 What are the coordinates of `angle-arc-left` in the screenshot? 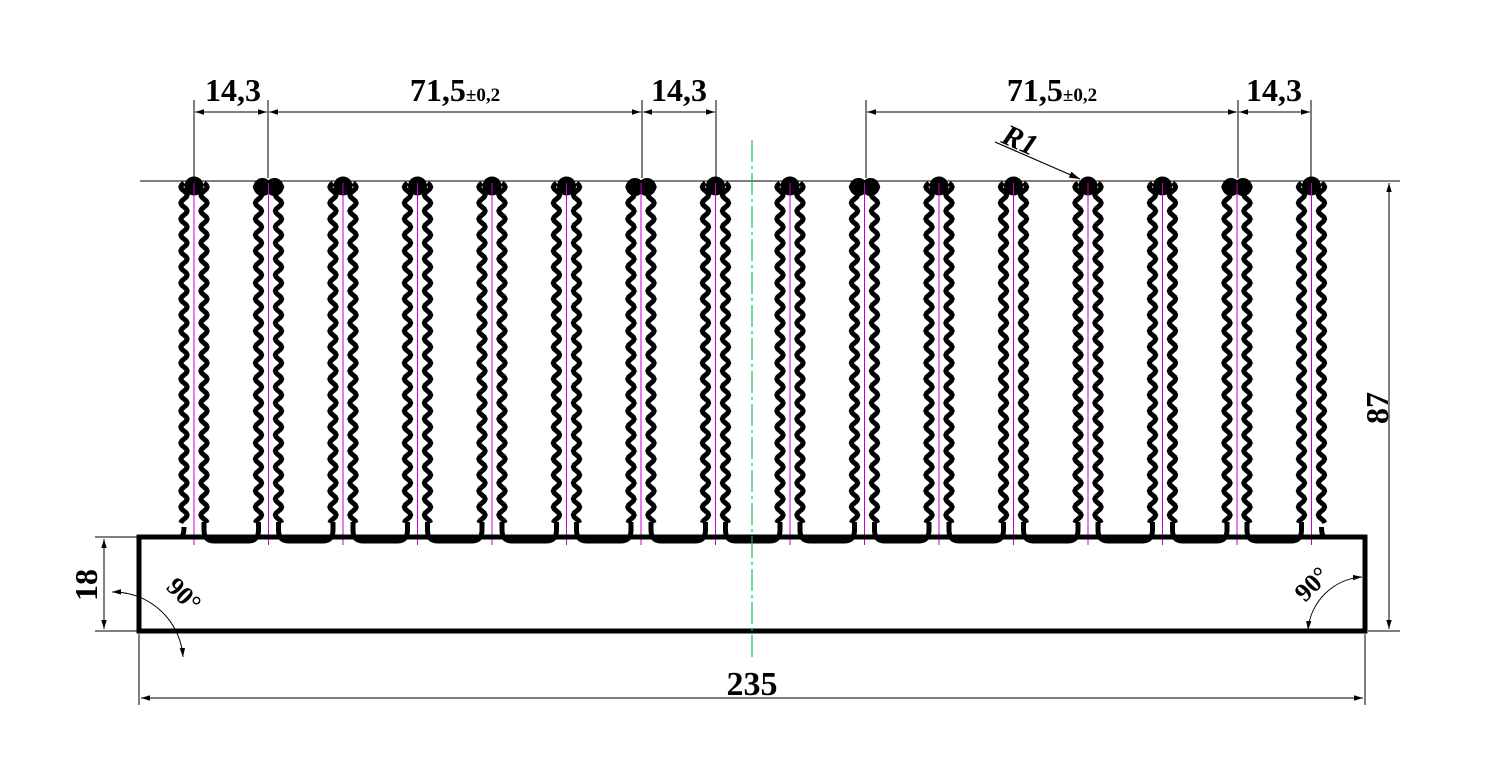 It's located at (148, 623).